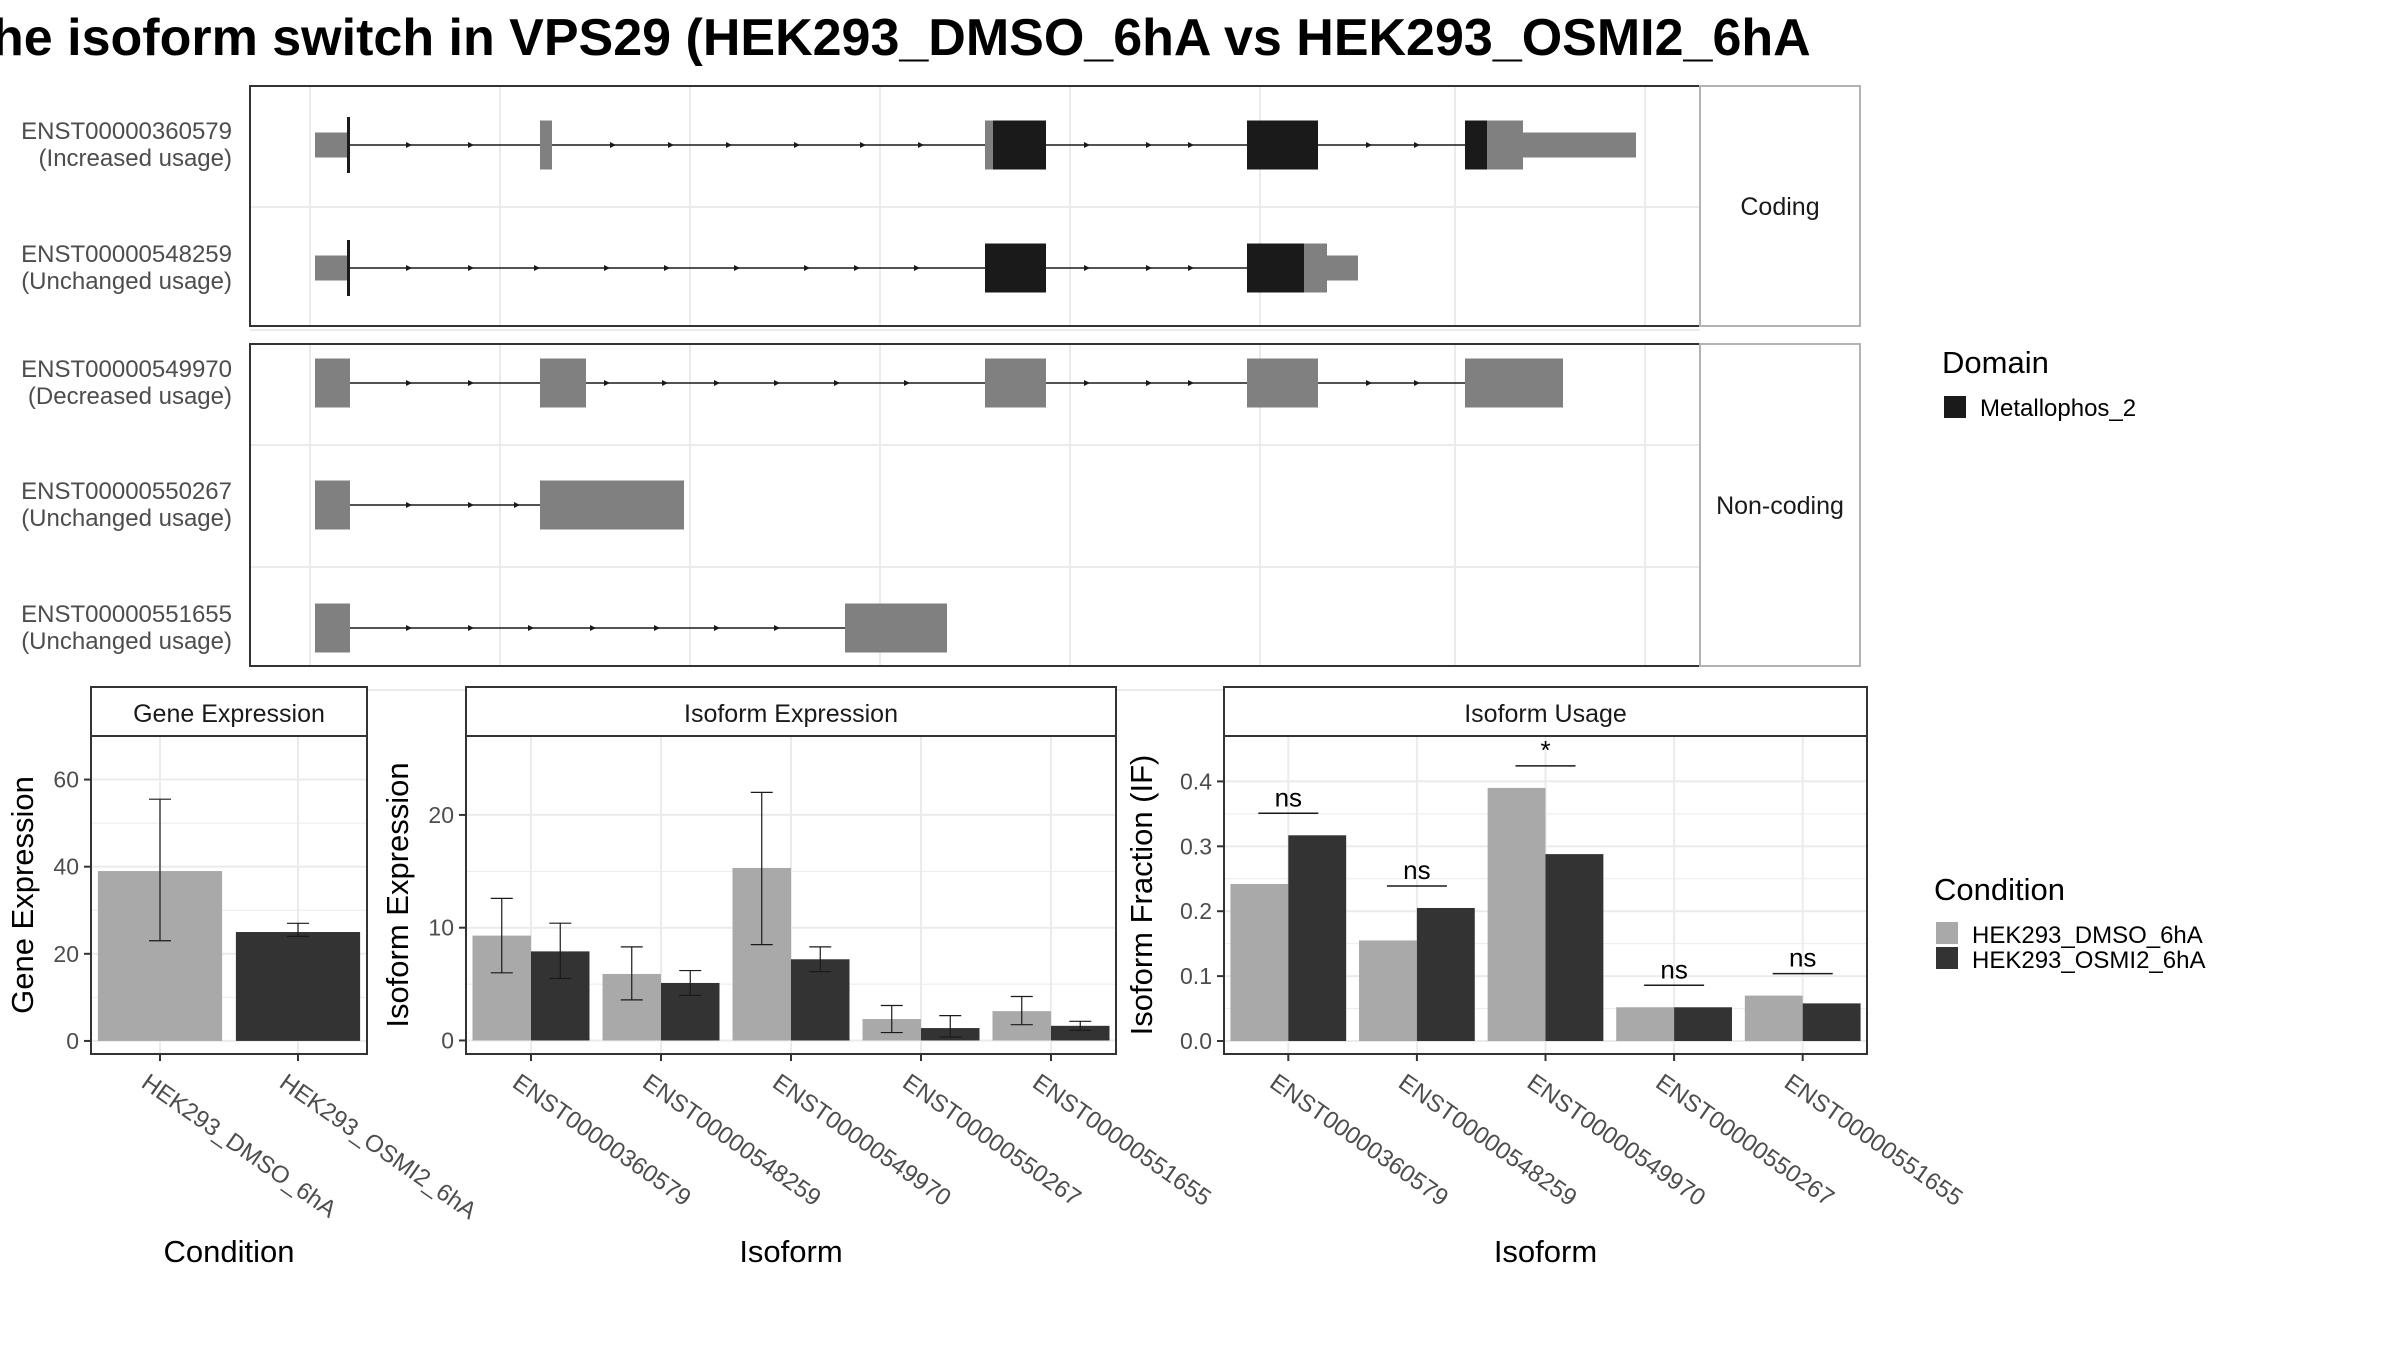  I want to click on transcript-row: ENST00000551655(Unchanged usage), so click(484, 628).